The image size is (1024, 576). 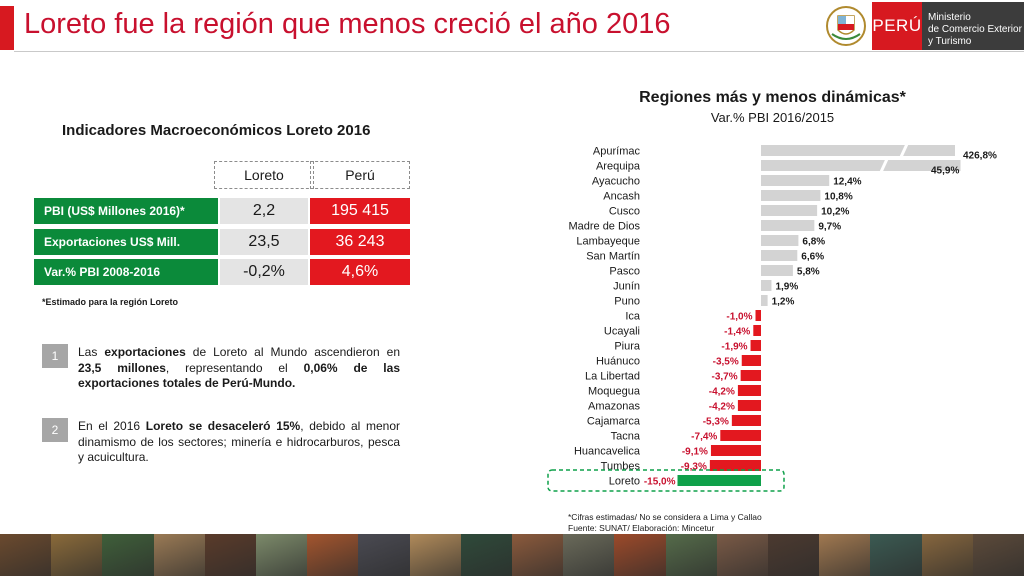 What do you see at coordinates (847, 182) in the screenshot?
I see `data-label: 12,4%` at bounding box center [847, 182].